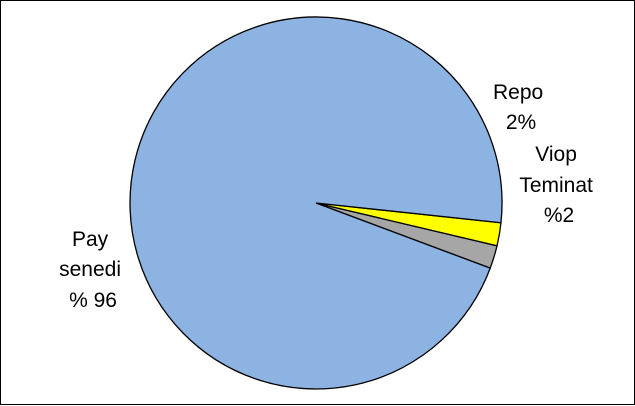  I want to click on label-viop-line-3: %2, so click(559, 215).